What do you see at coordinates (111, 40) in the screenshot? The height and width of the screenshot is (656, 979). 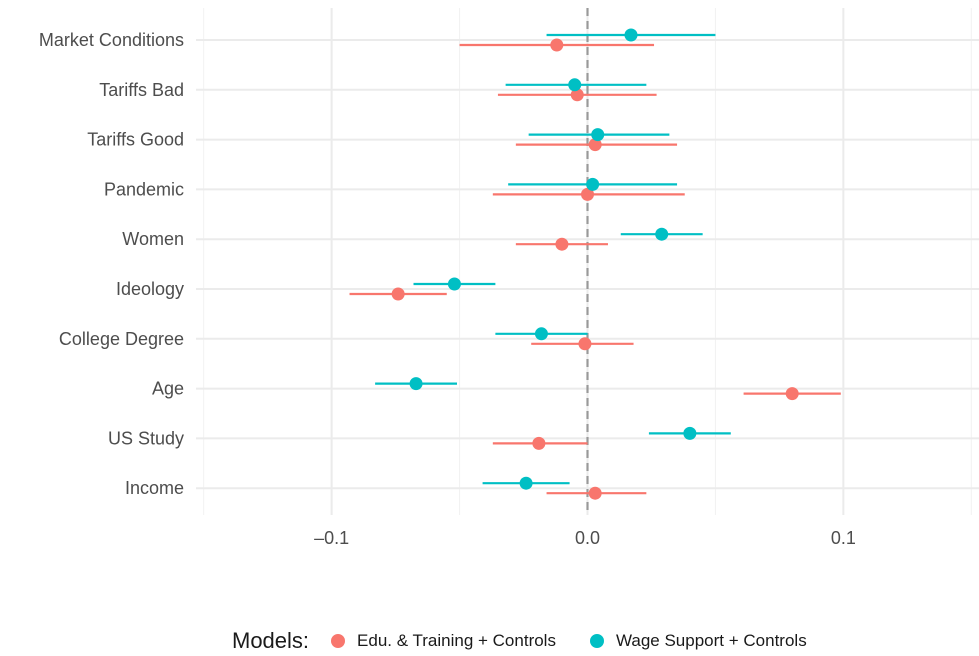 I see `y-tick-label: Market Conditions` at bounding box center [111, 40].